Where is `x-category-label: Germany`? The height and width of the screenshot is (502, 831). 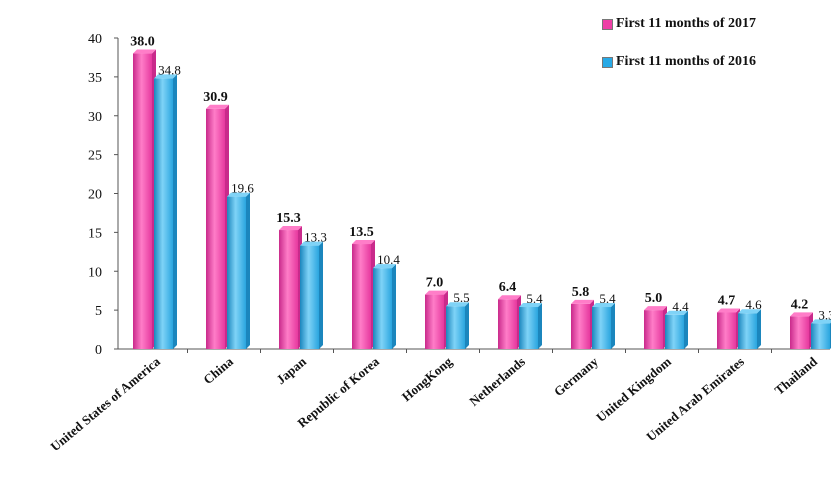 x-category-label: Germany is located at coordinates (576, 376).